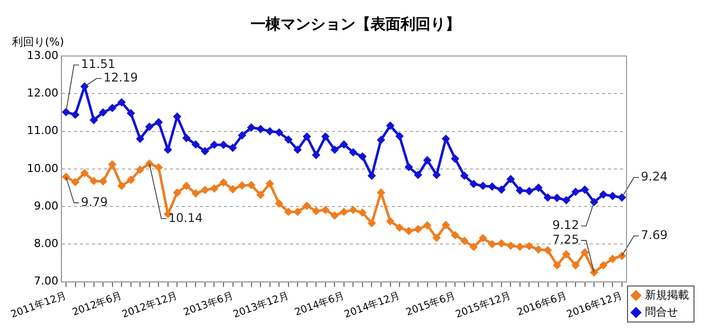 The height and width of the screenshot is (332, 713). What do you see at coordinates (38, 305) in the screenshot?
I see `x-tick-label: 2011年12月` at bounding box center [38, 305].